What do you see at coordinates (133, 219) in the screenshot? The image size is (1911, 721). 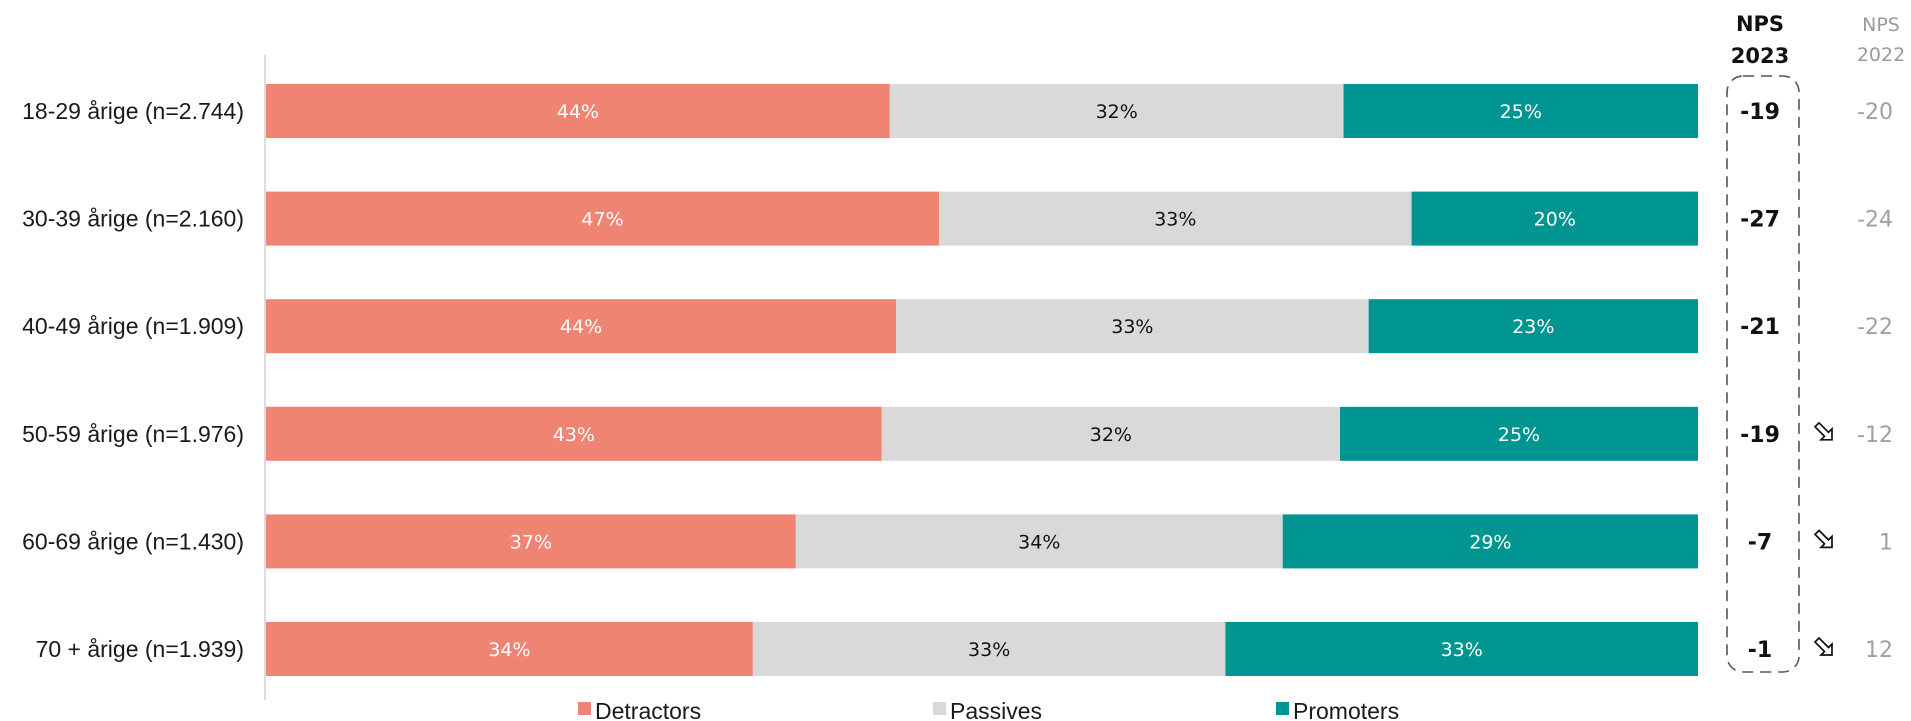 I see `category-label: 30-39 årige (n=2.160)` at bounding box center [133, 219].